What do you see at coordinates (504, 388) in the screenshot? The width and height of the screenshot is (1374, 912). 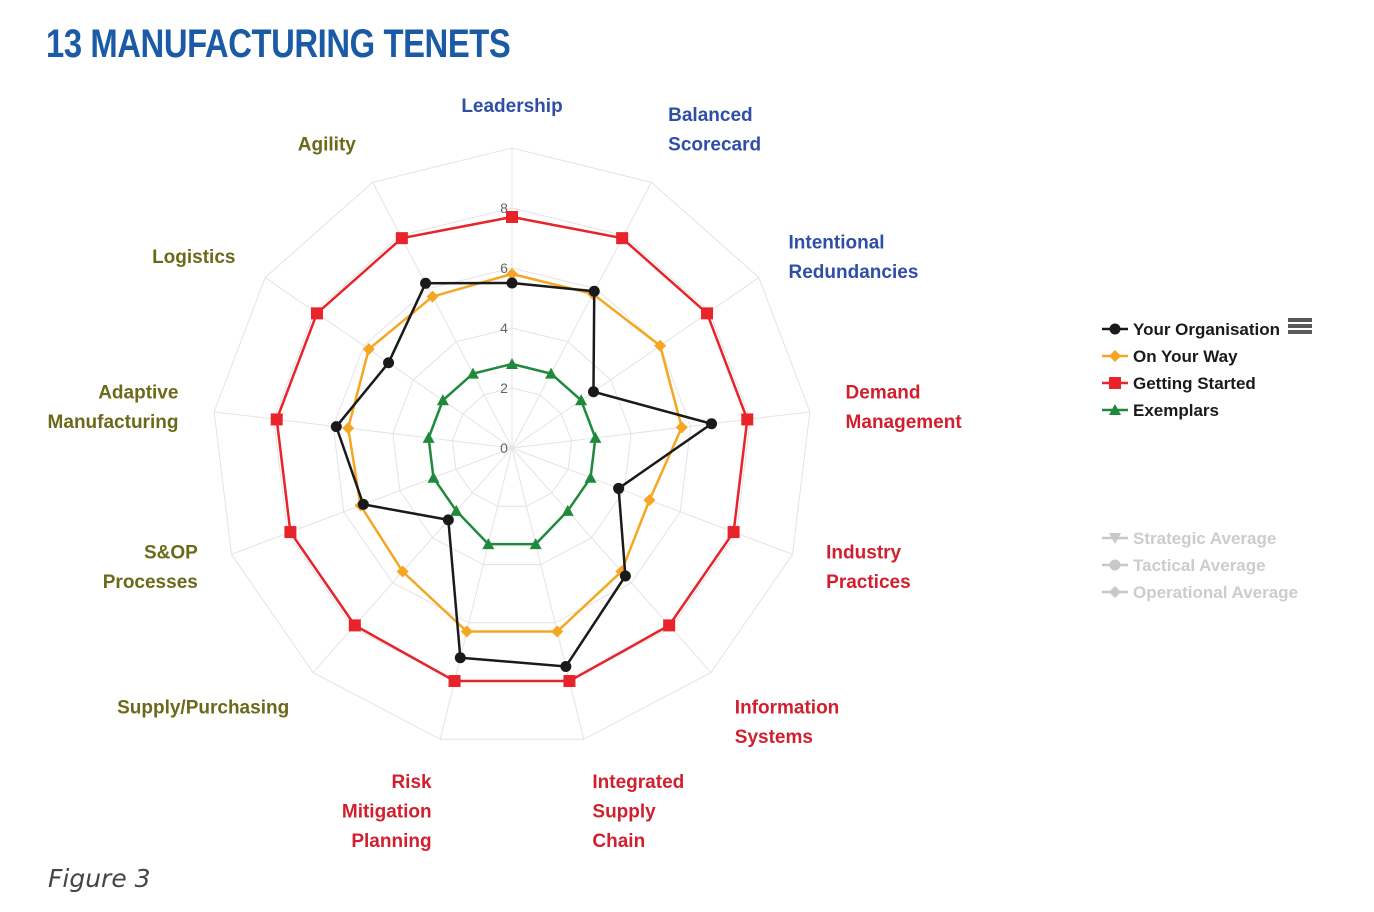 I see `tick-label: 2` at bounding box center [504, 388].